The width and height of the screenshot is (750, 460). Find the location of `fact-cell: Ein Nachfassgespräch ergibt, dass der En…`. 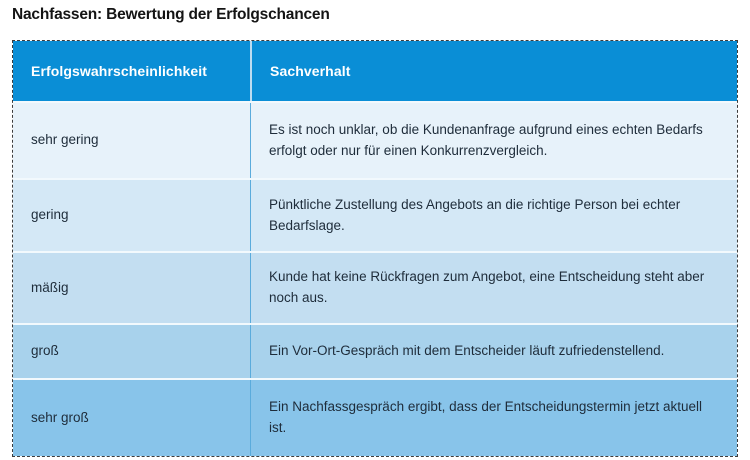

fact-cell: Ein Nachfassgespräch ergibt, dass der En… is located at coordinates (493, 418).